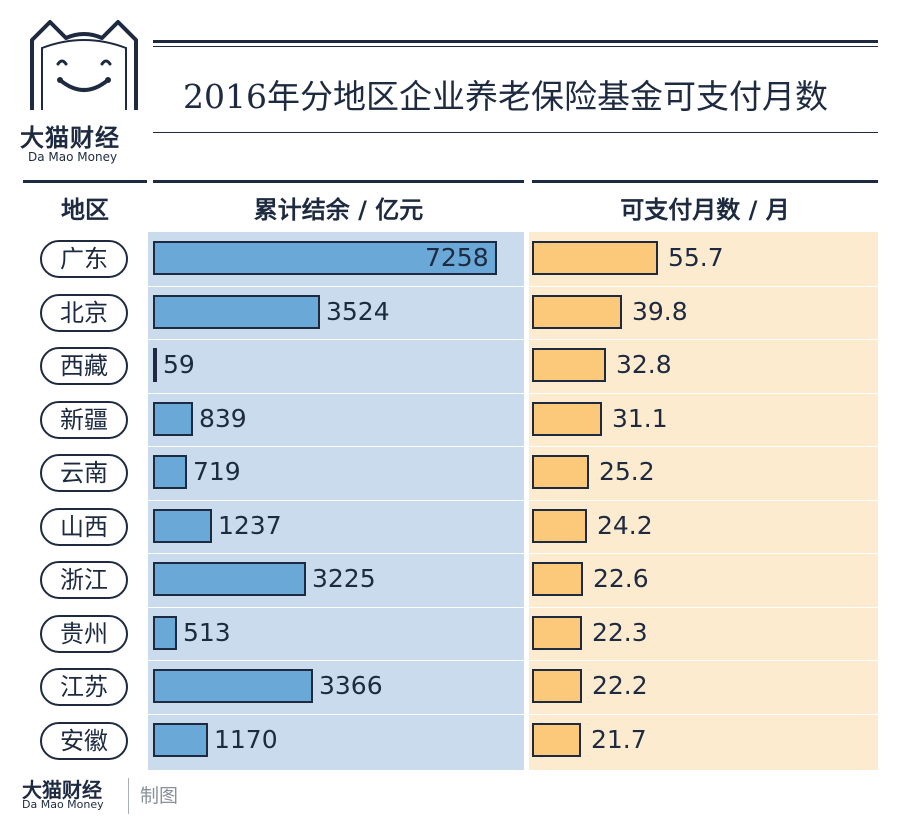 The image size is (900, 833). Describe the element at coordinates (338, 181) in the screenshot. I see `header-rule-balance` at that location.